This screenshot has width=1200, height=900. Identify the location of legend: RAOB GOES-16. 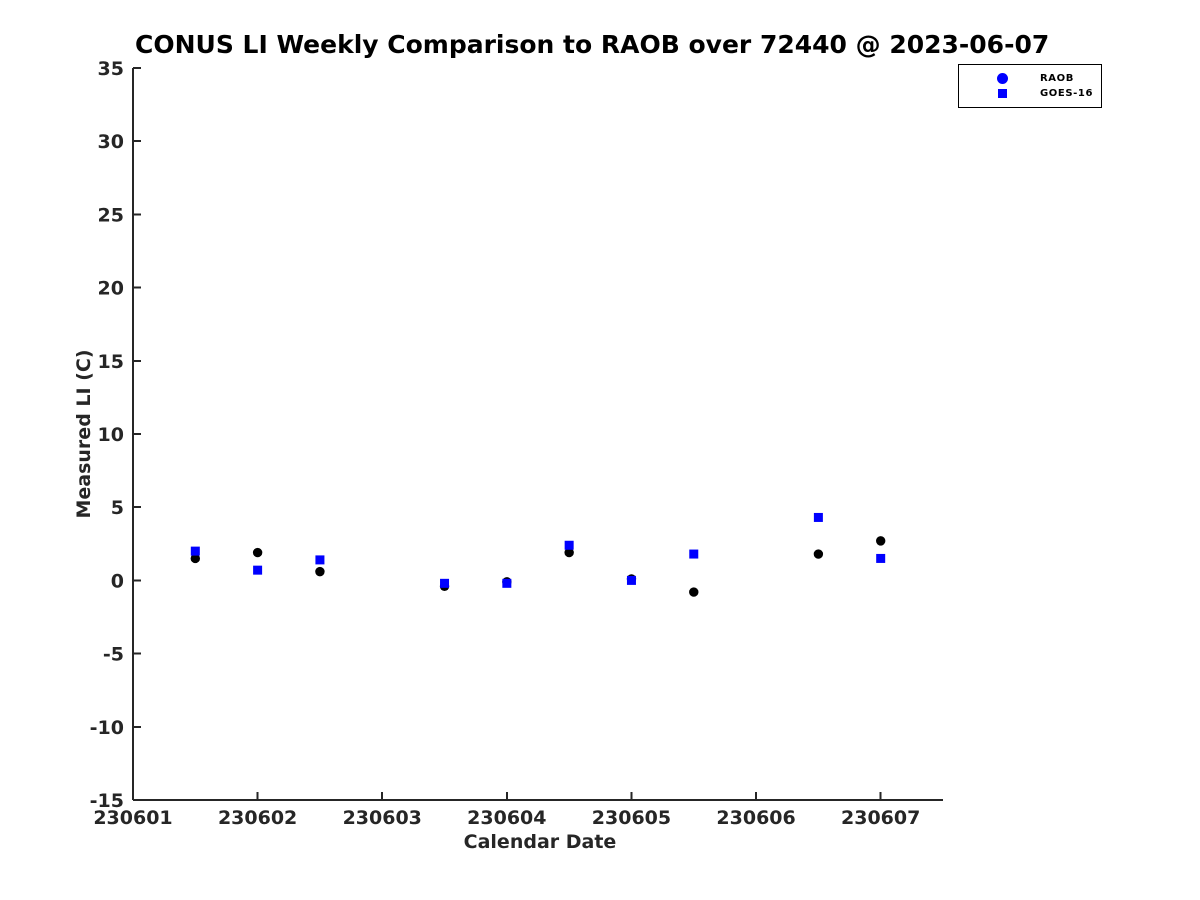
(1030, 86).